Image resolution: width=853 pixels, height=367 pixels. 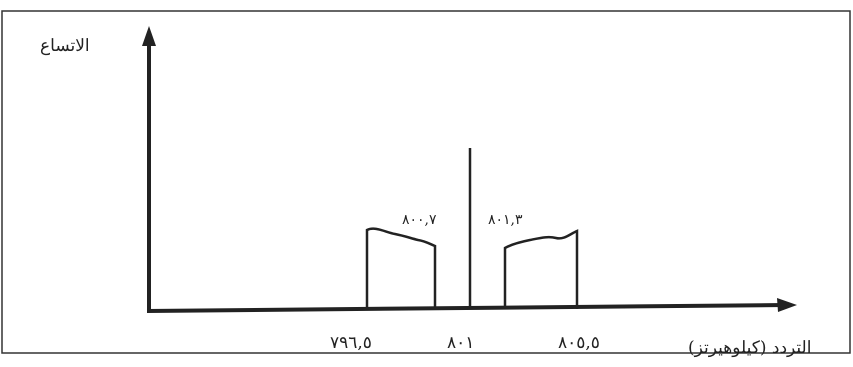 What do you see at coordinates (401, 268) in the screenshot?
I see `lower-sideband` at bounding box center [401, 268].